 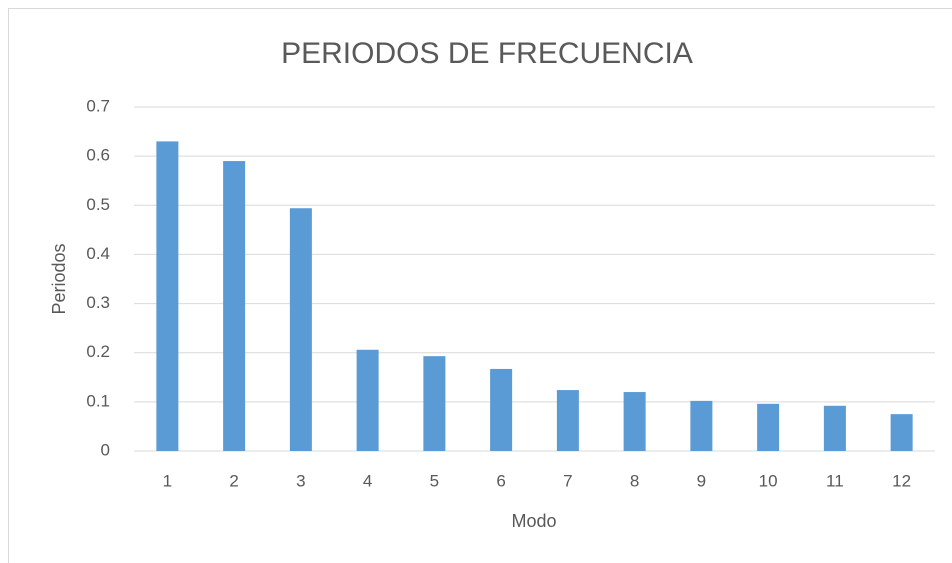 I want to click on x-tick-label: 8, so click(x=634, y=480).